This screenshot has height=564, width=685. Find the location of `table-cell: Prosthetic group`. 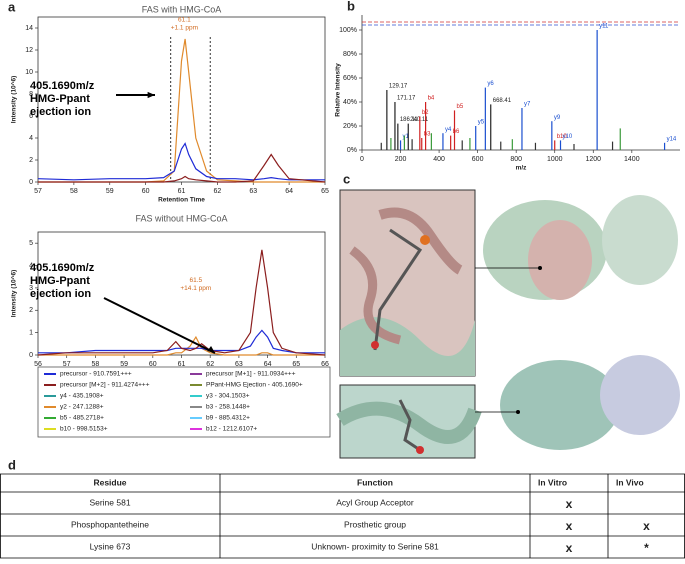

table-cell: Prosthetic group is located at coordinates (375, 524).